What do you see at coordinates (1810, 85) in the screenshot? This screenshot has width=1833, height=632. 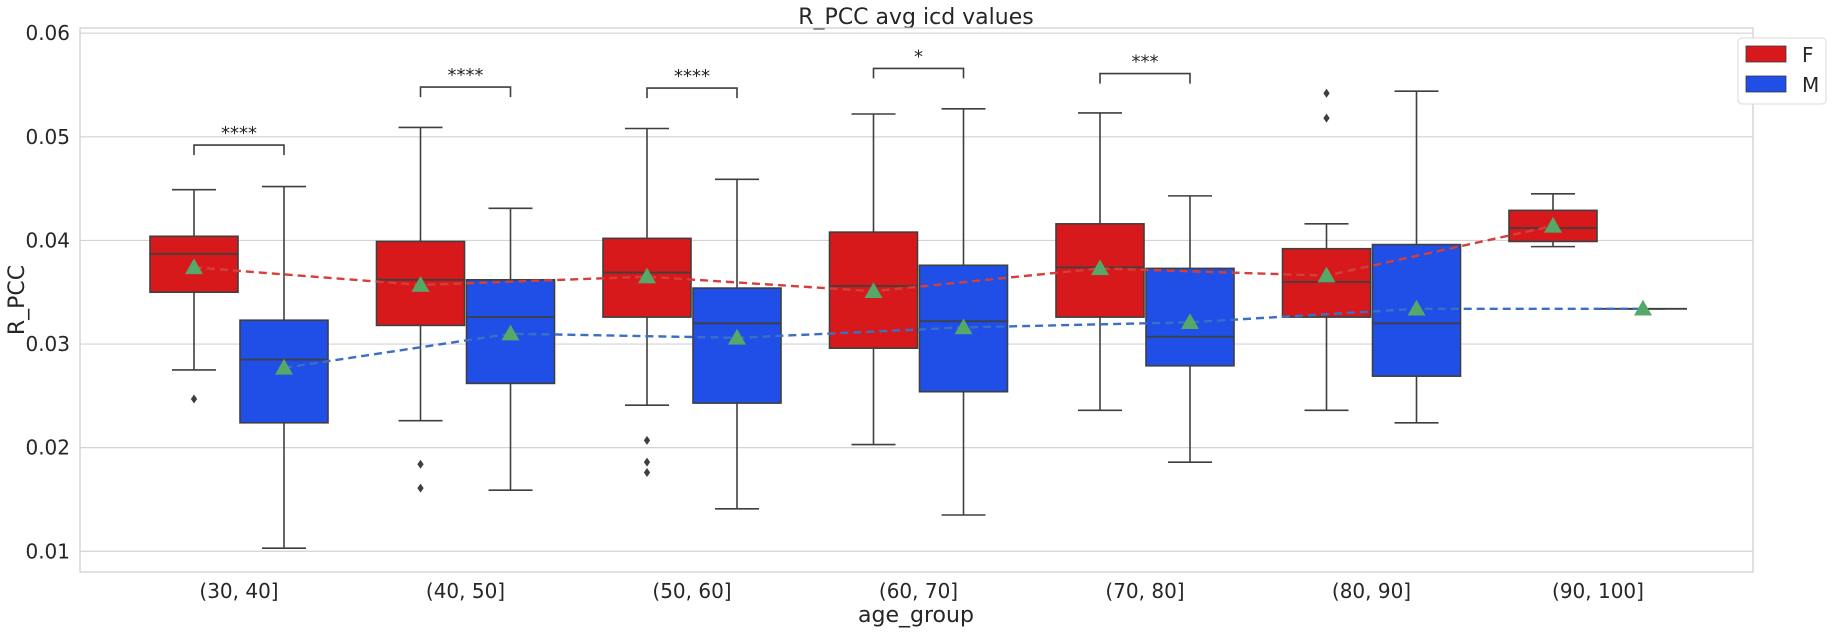 I see `legend-label-m: M` at bounding box center [1810, 85].